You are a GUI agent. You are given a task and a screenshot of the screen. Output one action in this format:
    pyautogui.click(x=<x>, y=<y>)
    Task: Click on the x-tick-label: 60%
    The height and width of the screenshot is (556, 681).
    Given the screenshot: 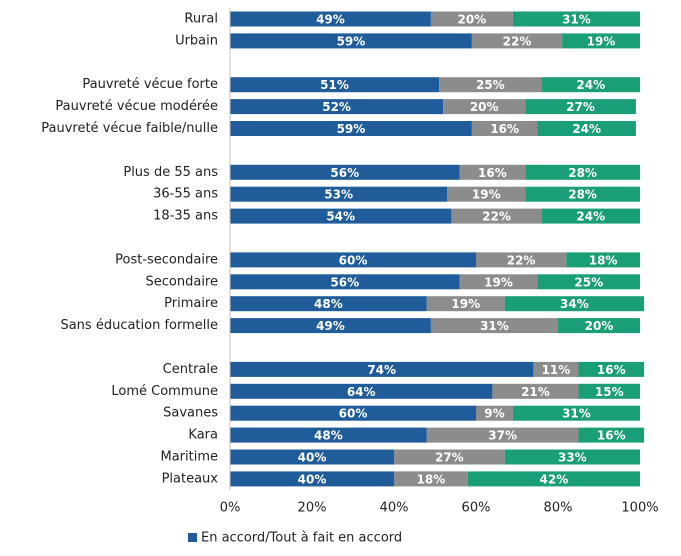 What is the action you would take?
    pyautogui.click(x=476, y=508)
    